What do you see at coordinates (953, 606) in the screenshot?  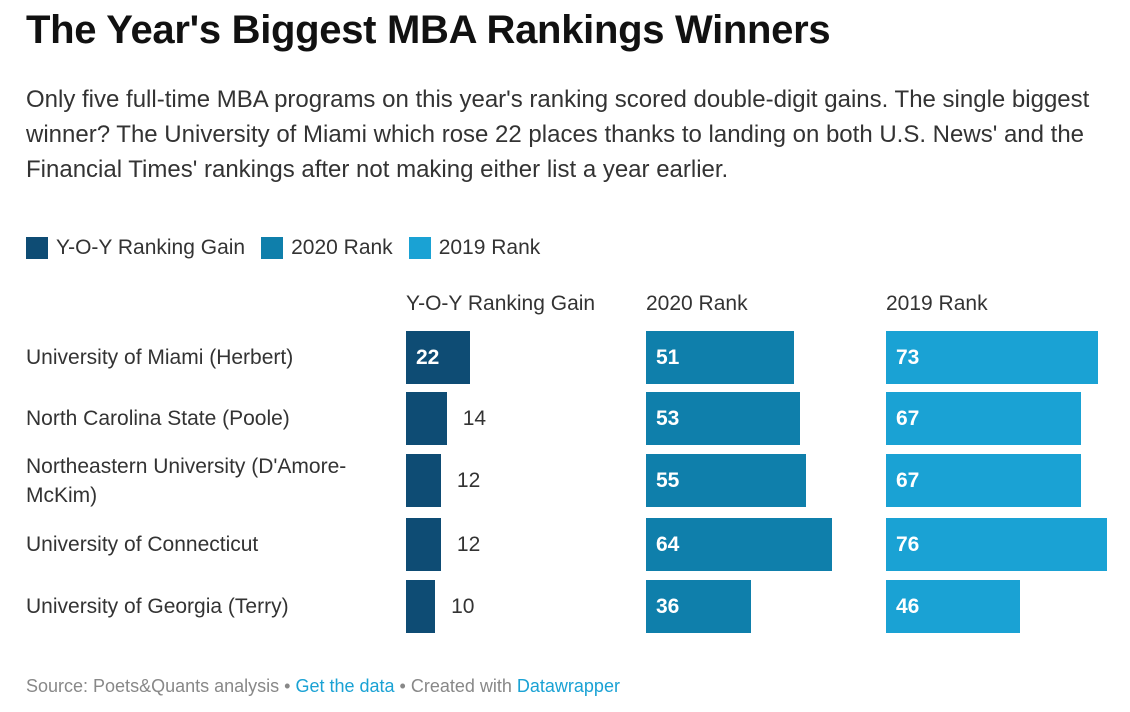 I see `bar-2019-rank-university-of-georgia-terry` at bounding box center [953, 606].